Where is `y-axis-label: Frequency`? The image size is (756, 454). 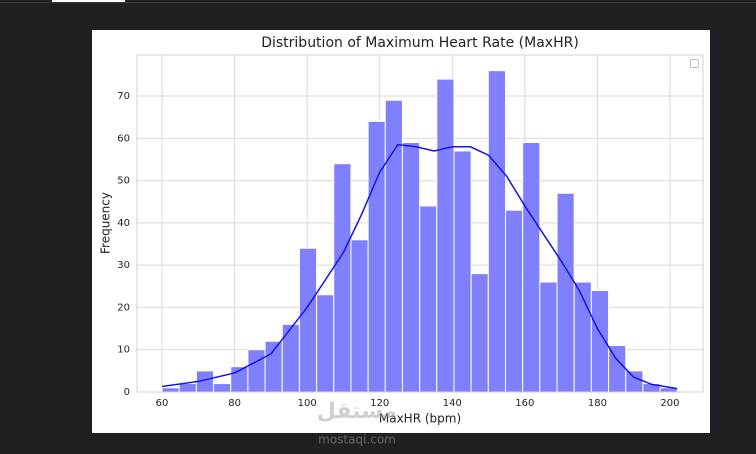
y-axis-label: Frequency is located at coordinates (106, 223).